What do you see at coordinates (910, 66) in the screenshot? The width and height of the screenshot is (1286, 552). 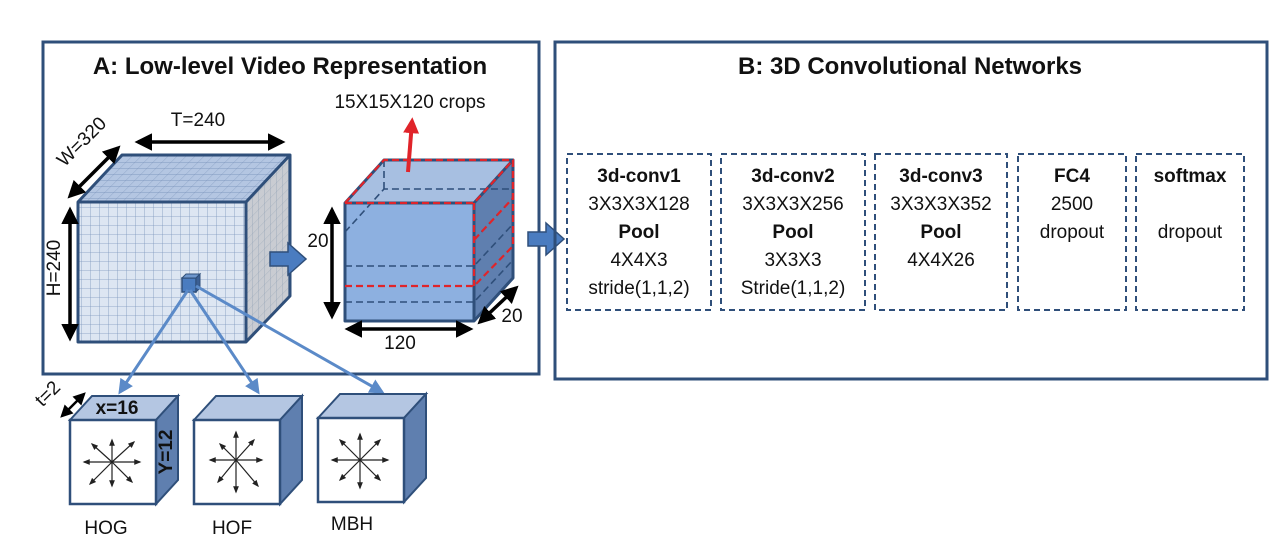 I see `panel-b-title: B: 3D Convolutional Networks` at bounding box center [910, 66].